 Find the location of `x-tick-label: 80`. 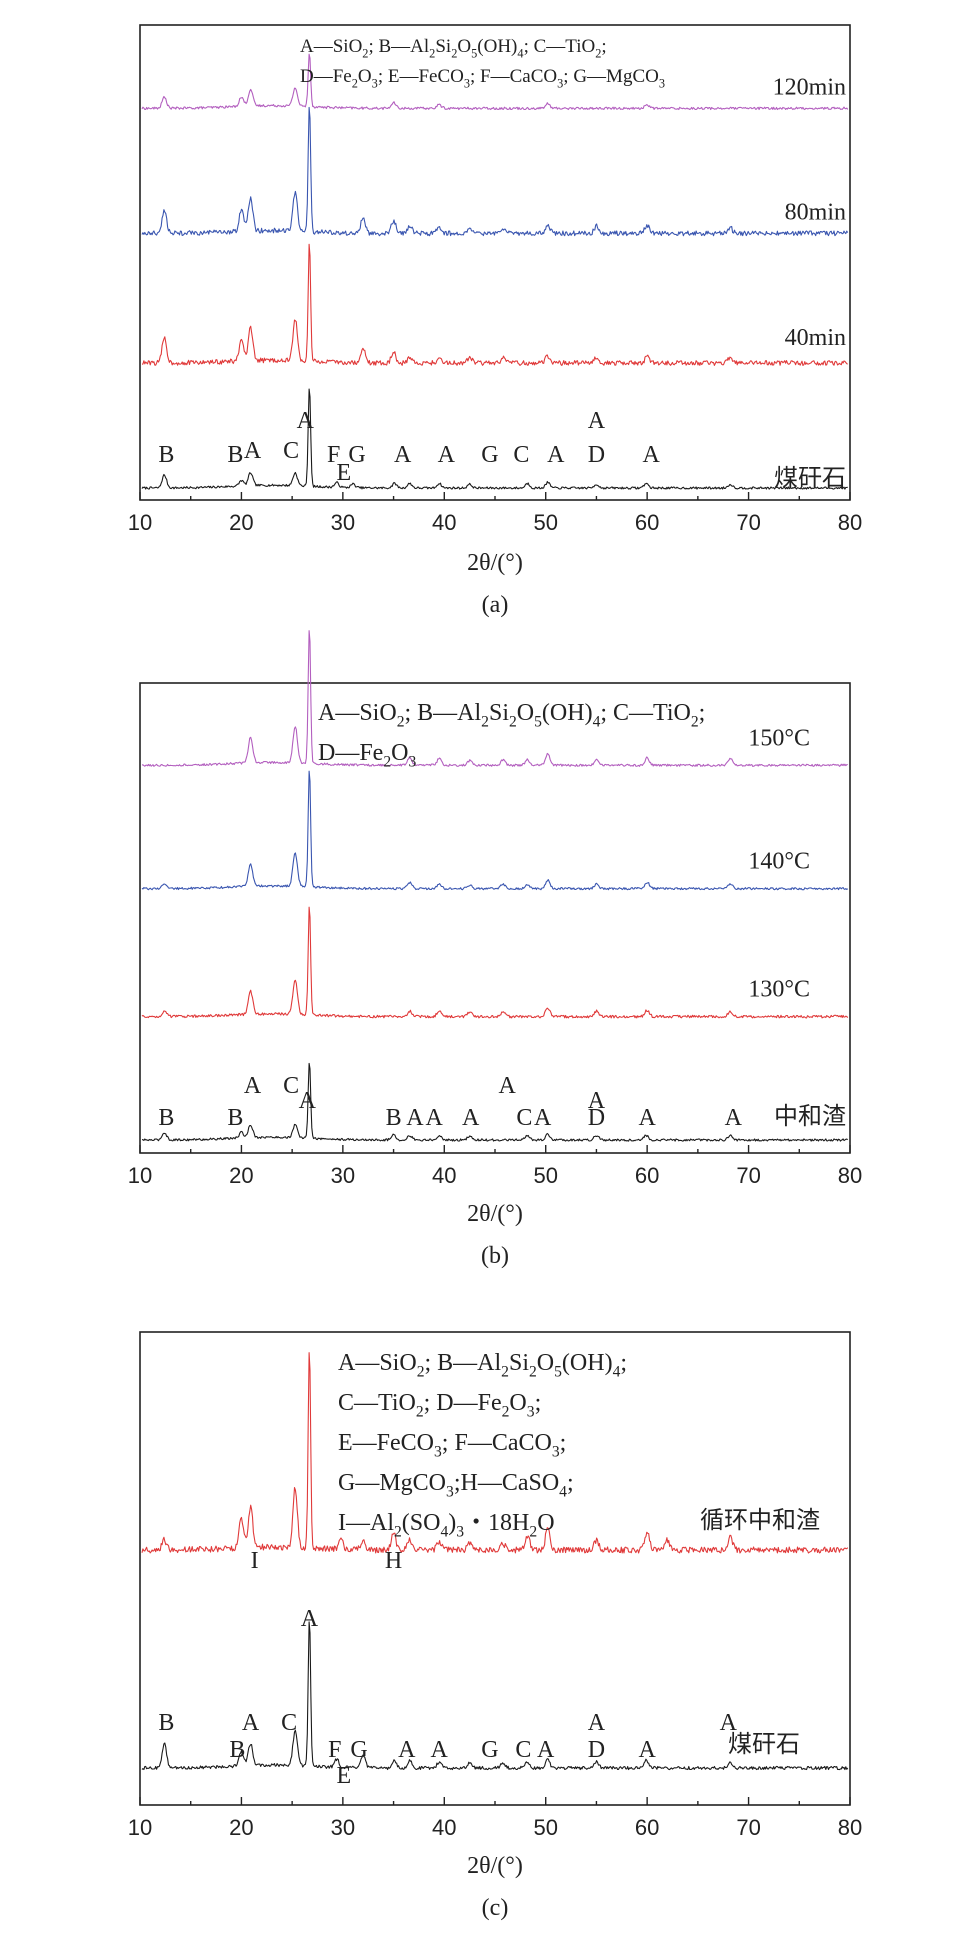

x-tick-label: 80 is located at coordinates (850, 1827).